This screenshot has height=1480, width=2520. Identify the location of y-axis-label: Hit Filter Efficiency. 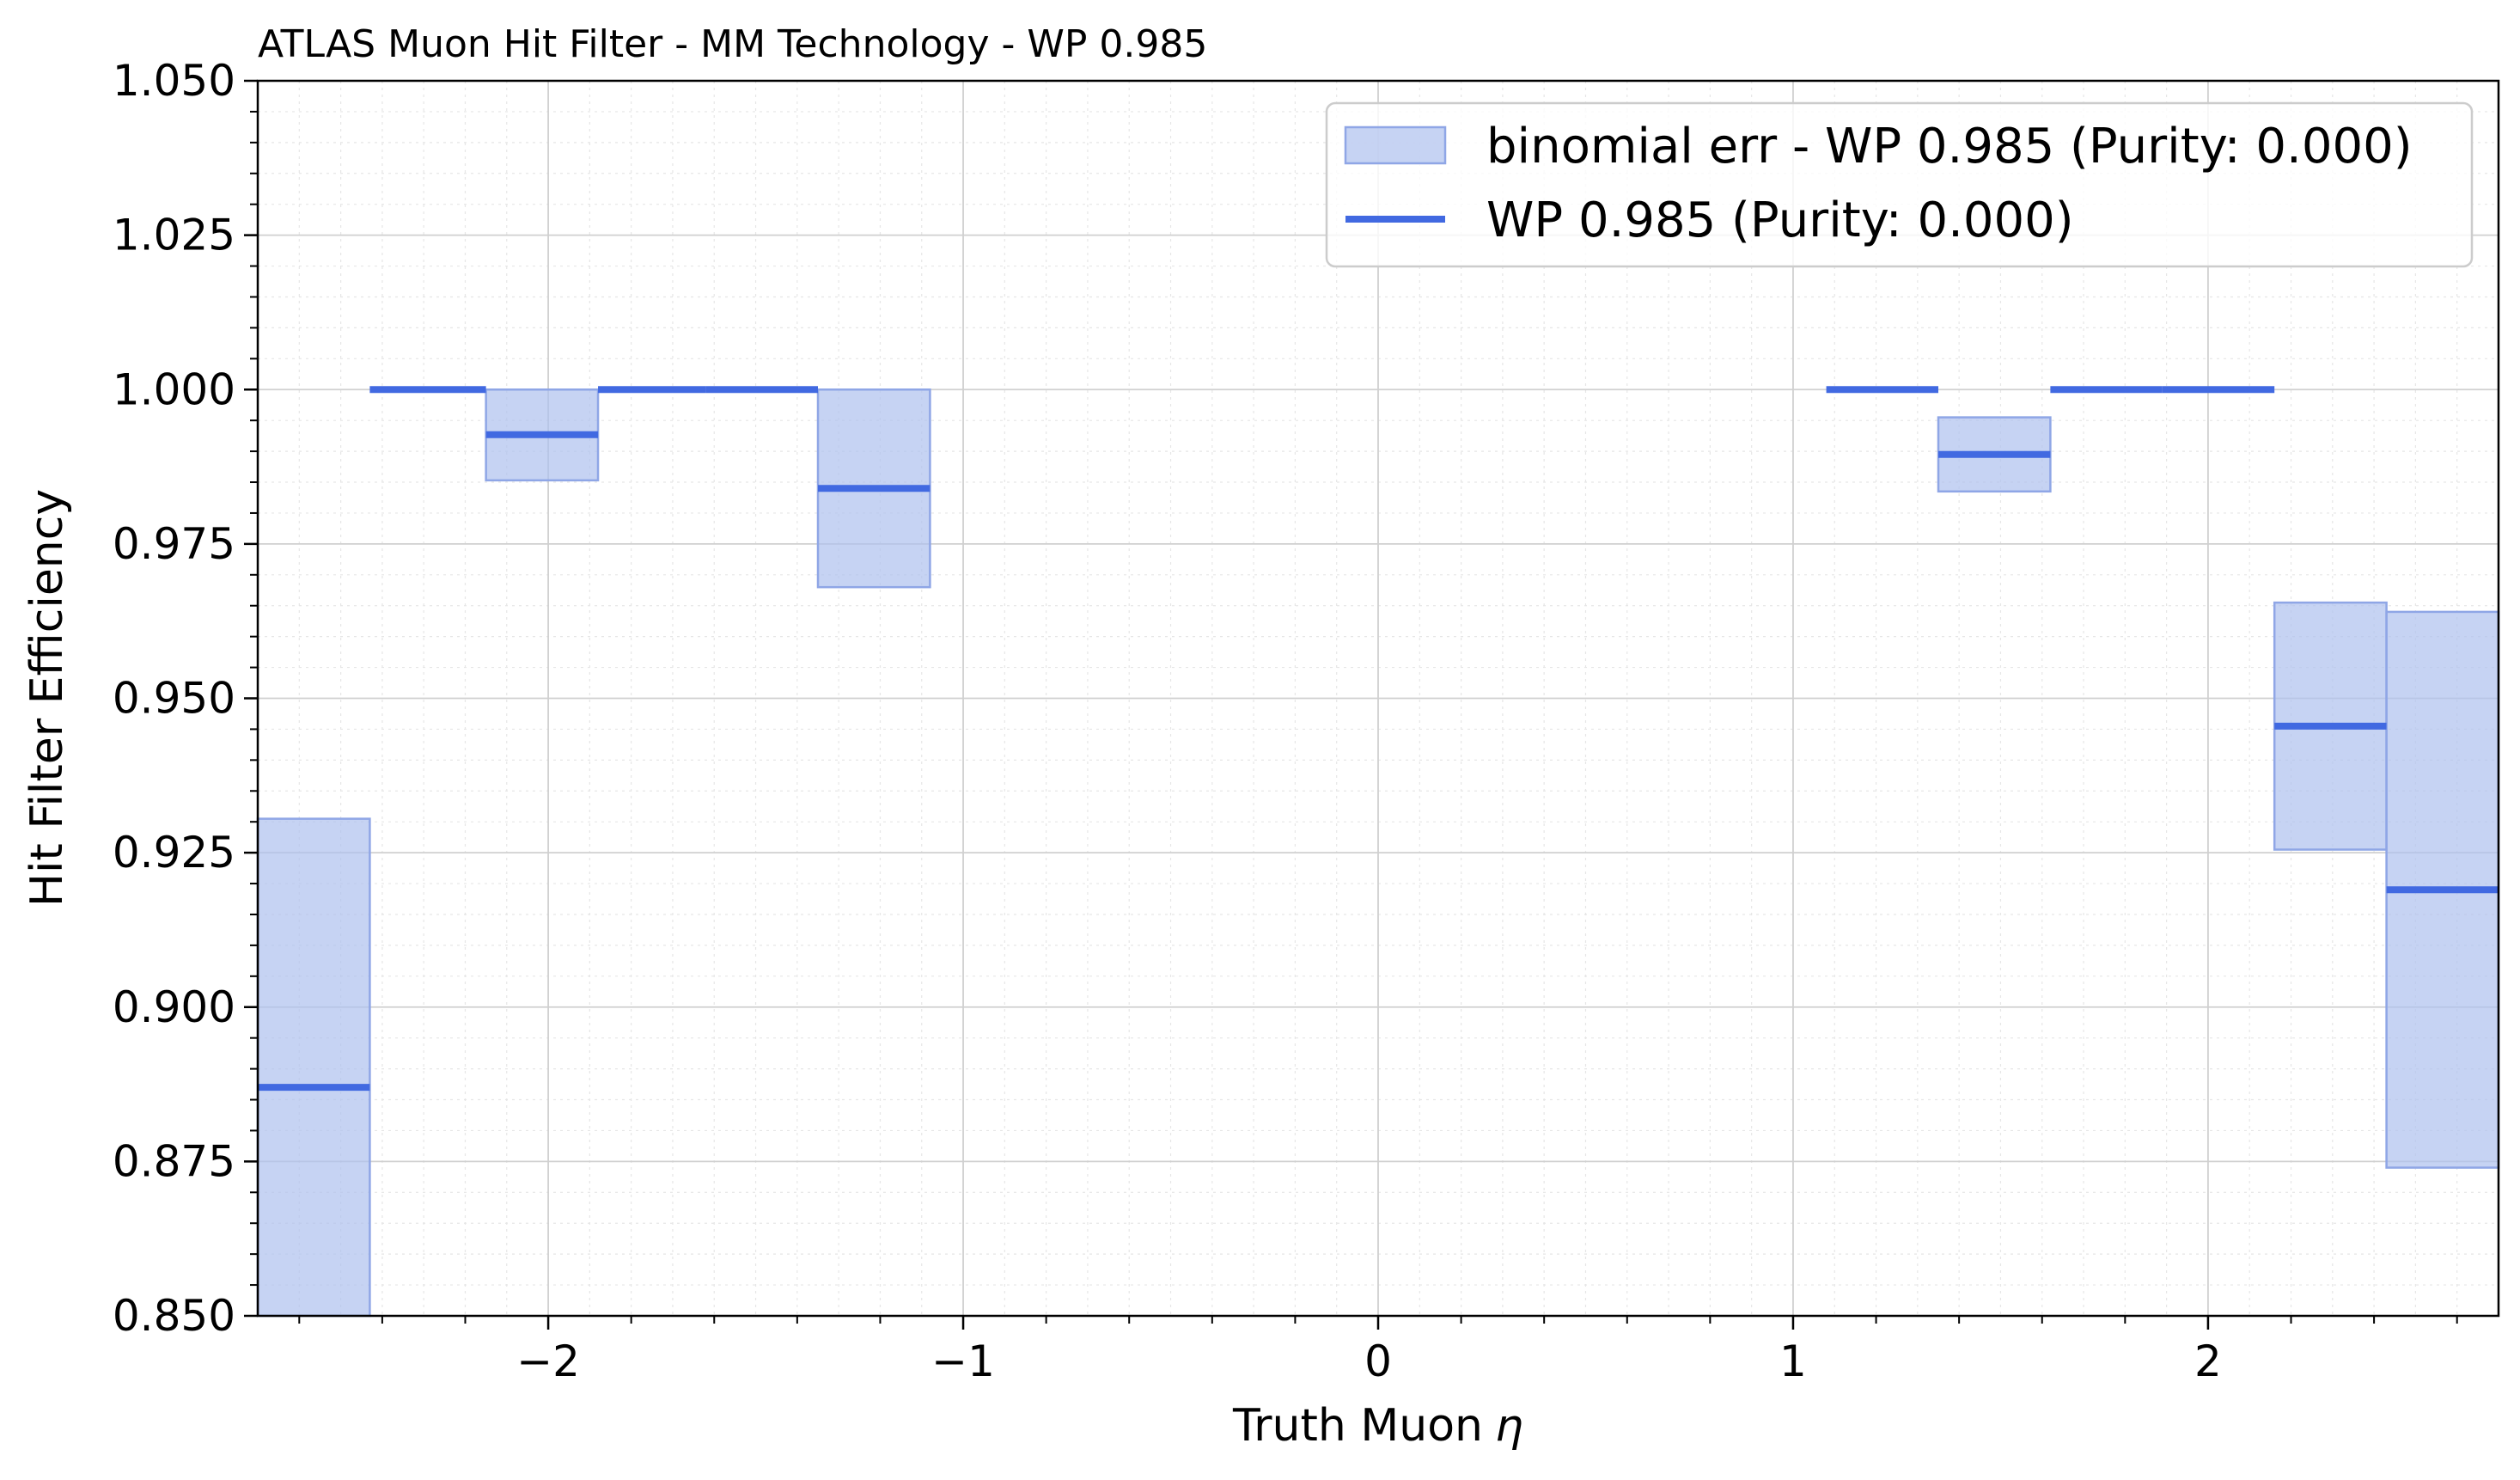
(47, 698).